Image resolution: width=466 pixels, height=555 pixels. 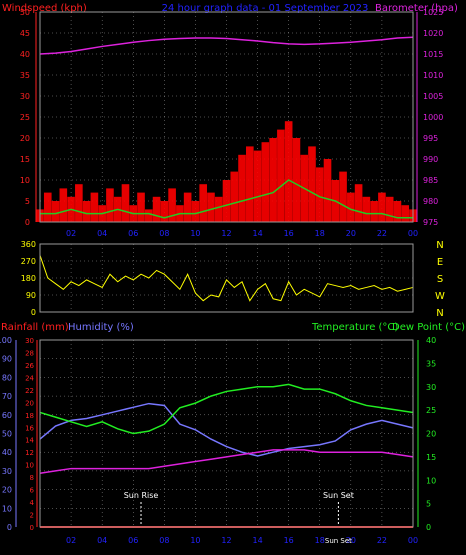 I want to click on temperature-line, so click(x=226, y=409).